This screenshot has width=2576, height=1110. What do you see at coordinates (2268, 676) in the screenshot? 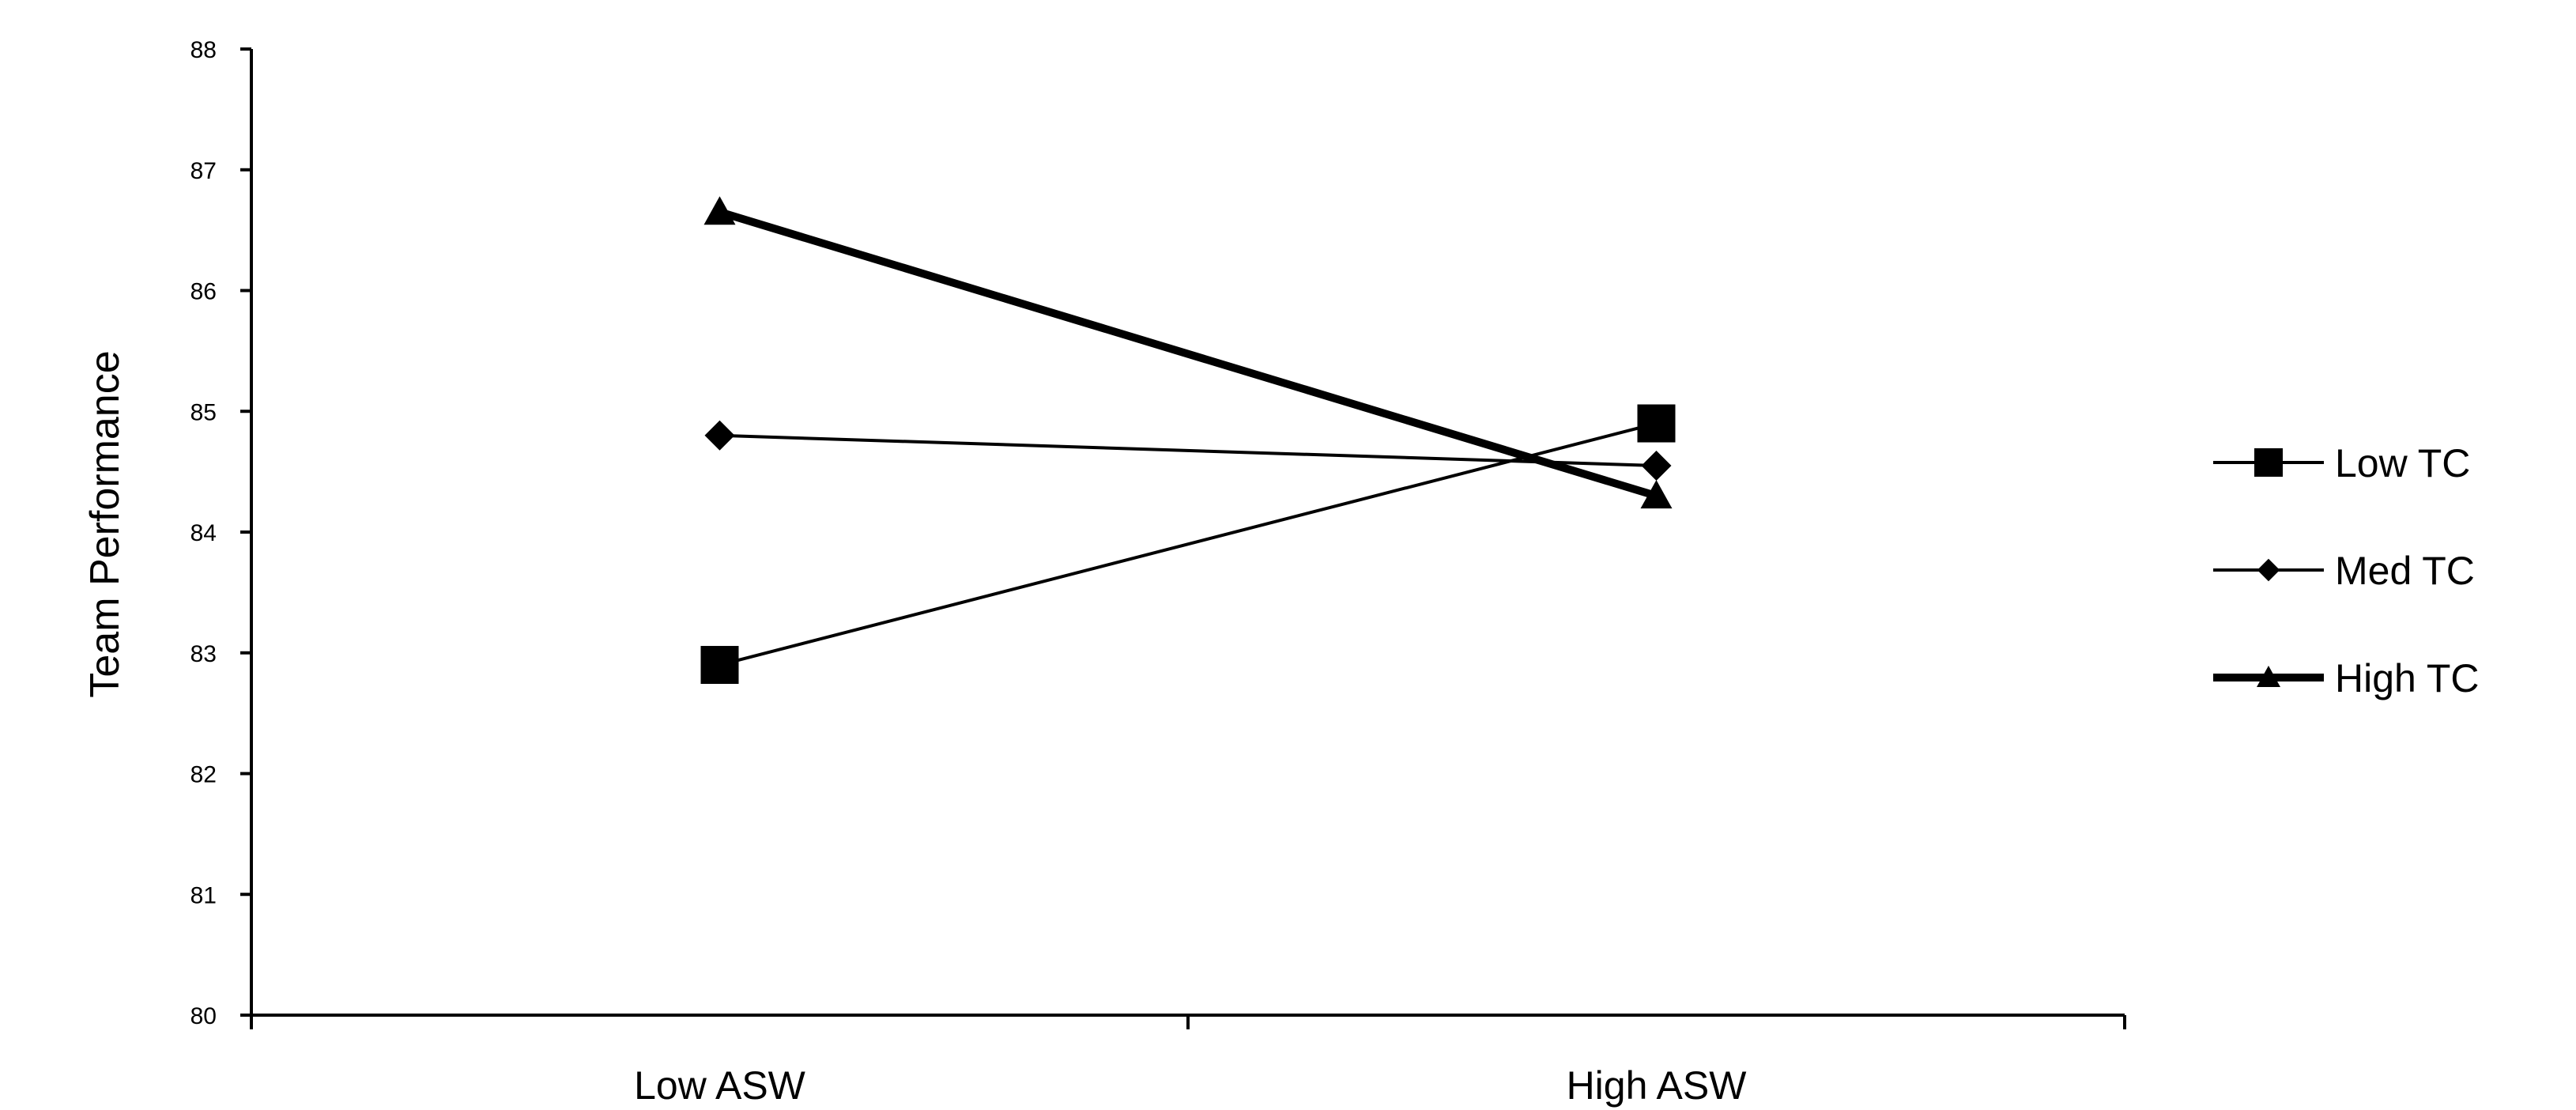
I see `legend-marker-triangle` at bounding box center [2268, 676].